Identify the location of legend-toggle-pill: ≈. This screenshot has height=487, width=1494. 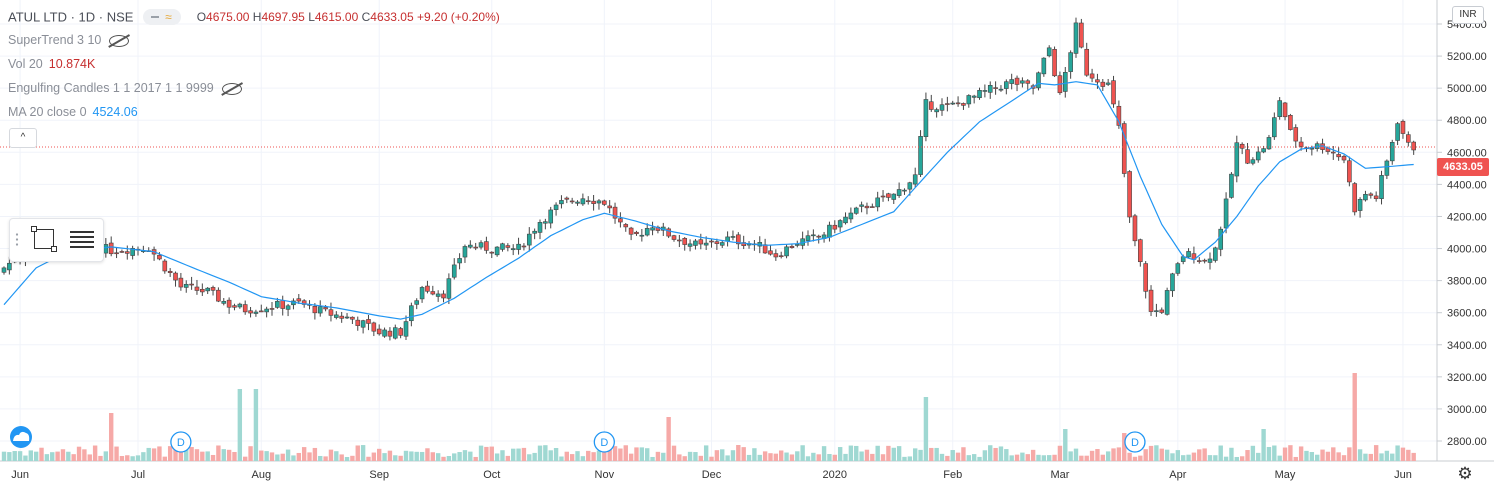
(162, 17).